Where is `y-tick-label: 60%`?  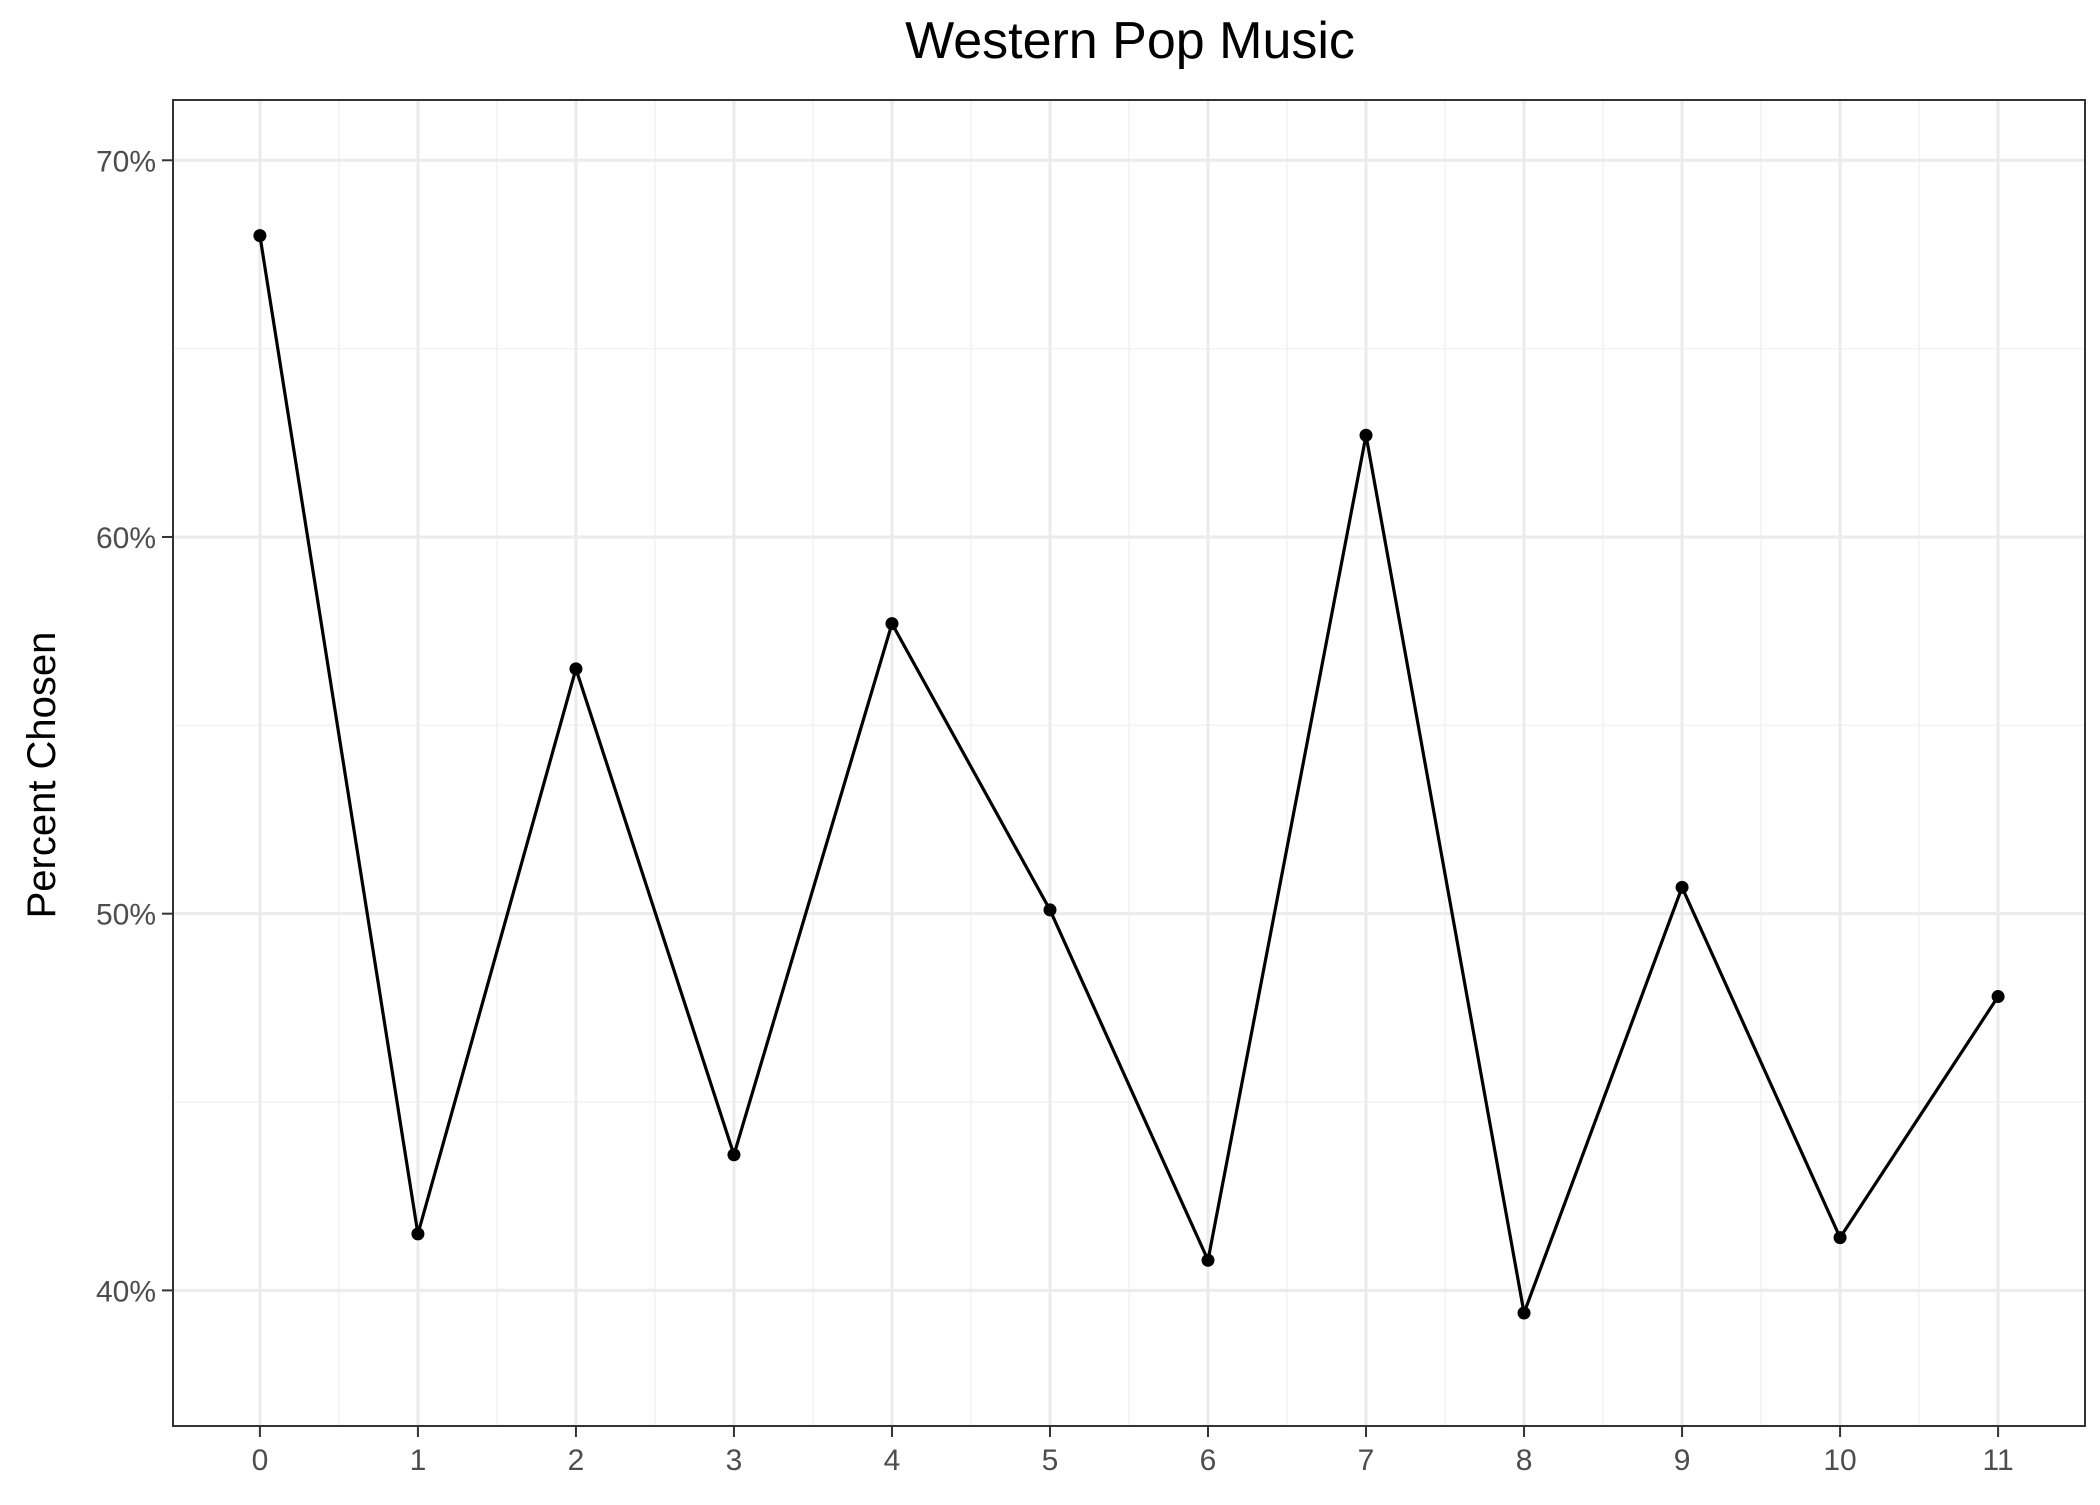
y-tick-label: 60% is located at coordinates (126, 538).